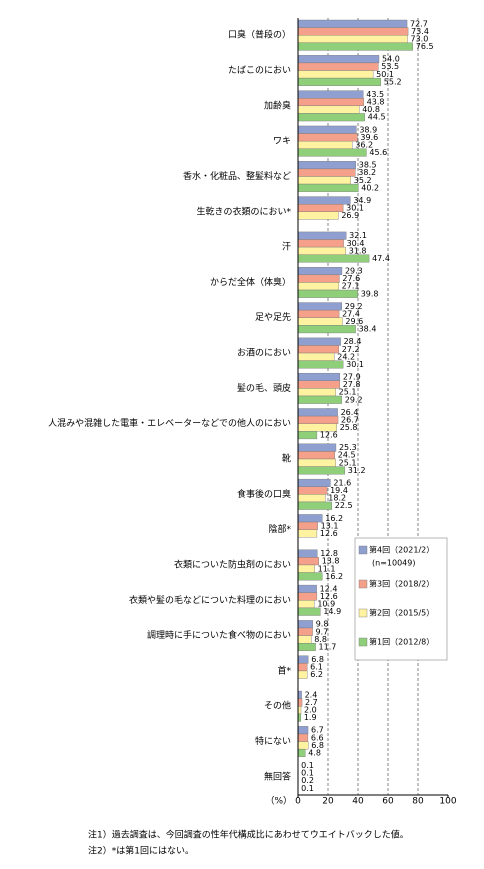  What do you see at coordinates (219, 635) in the screenshot?
I see `category-label: 調理時に手についた食べ物のにおい` at bounding box center [219, 635].